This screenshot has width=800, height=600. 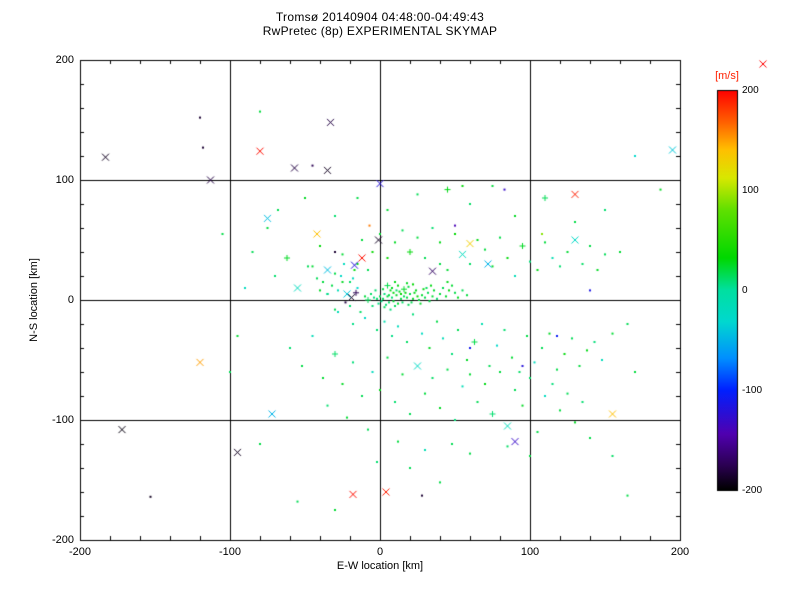 What do you see at coordinates (750, 90) in the screenshot?
I see `colorbar-tick-label: 200` at bounding box center [750, 90].